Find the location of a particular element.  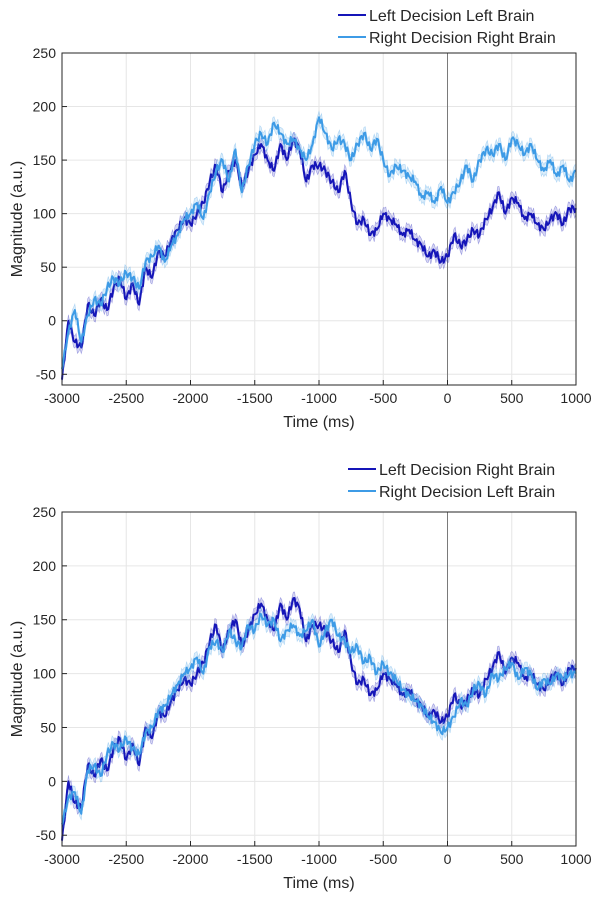

legend-label: Right Decision Left Brain is located at coordinates (467, 492).